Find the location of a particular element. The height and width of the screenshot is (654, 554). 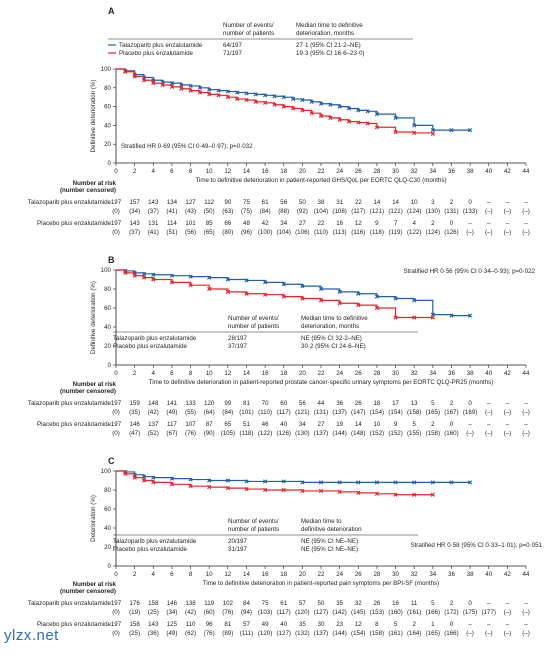

legend-series-name: Placebo plus enzalutamide is located at coordinates (150, 549).